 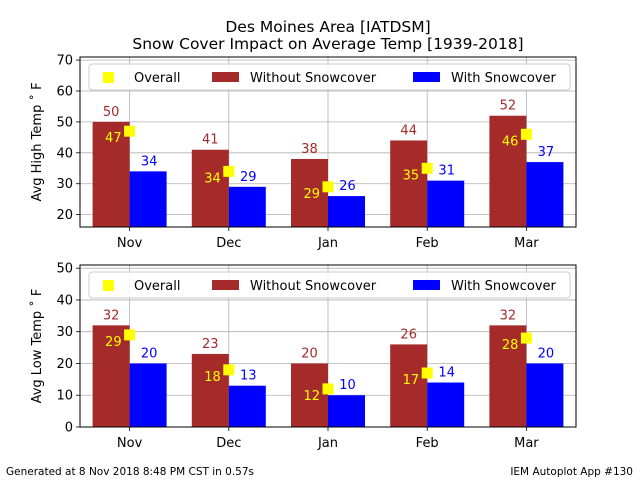 I want to click on data-label-overall: 29, so click(x=113, y=342).